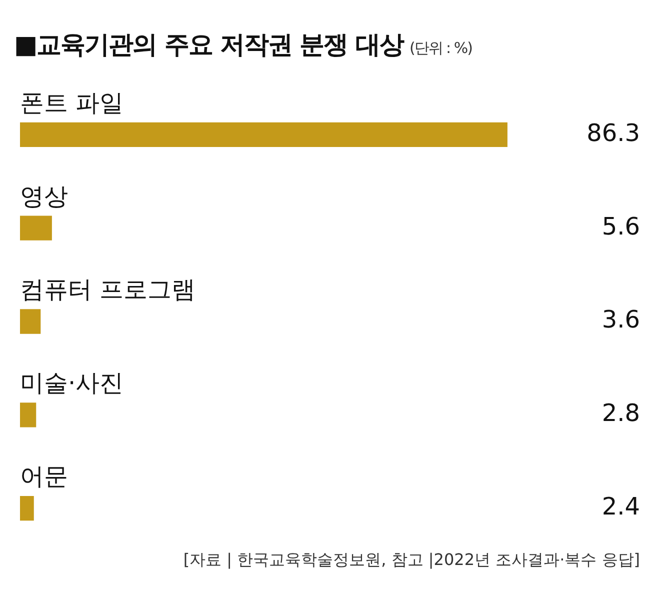 The width and height of the screenshot is (658, 595). What do you see at coordinates (613, 132) in the screenshot?
I see `data-label: 86.3` at bounding box center [613, 132].